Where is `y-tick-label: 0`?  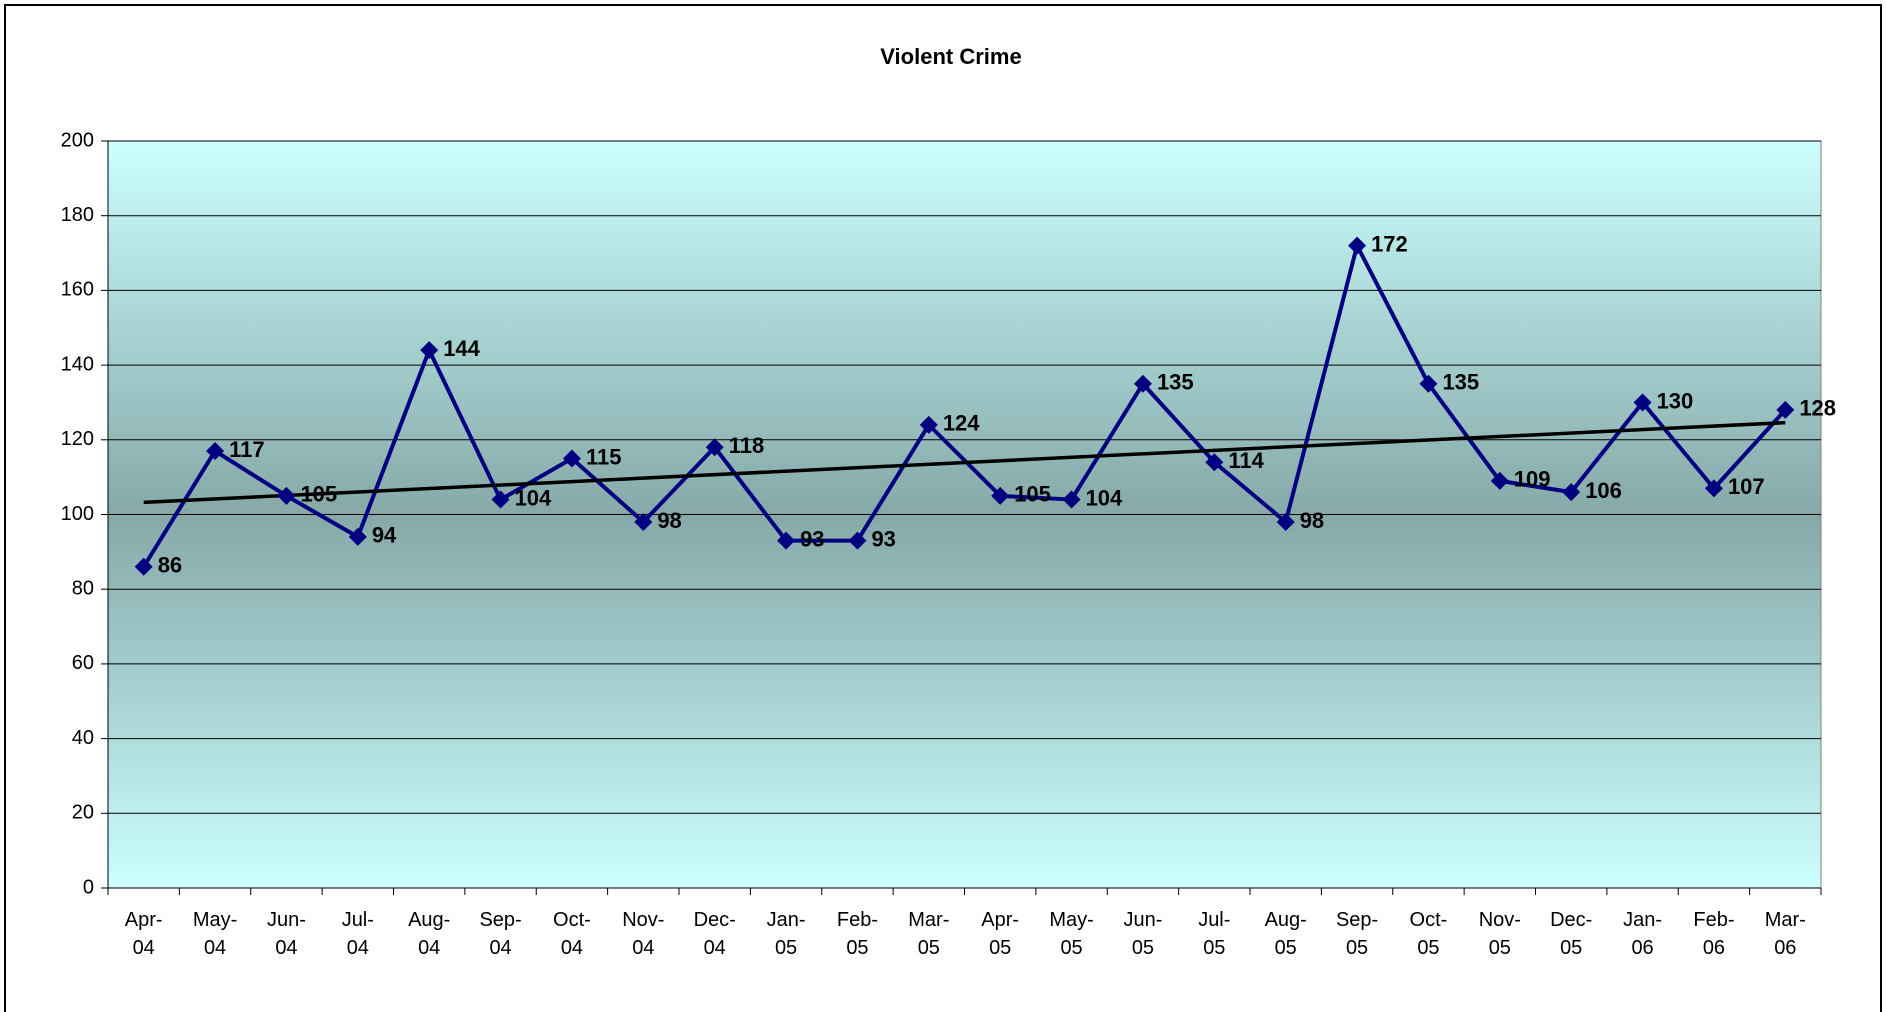 y-tick-label: 0 is located at coordinates (88, 887).